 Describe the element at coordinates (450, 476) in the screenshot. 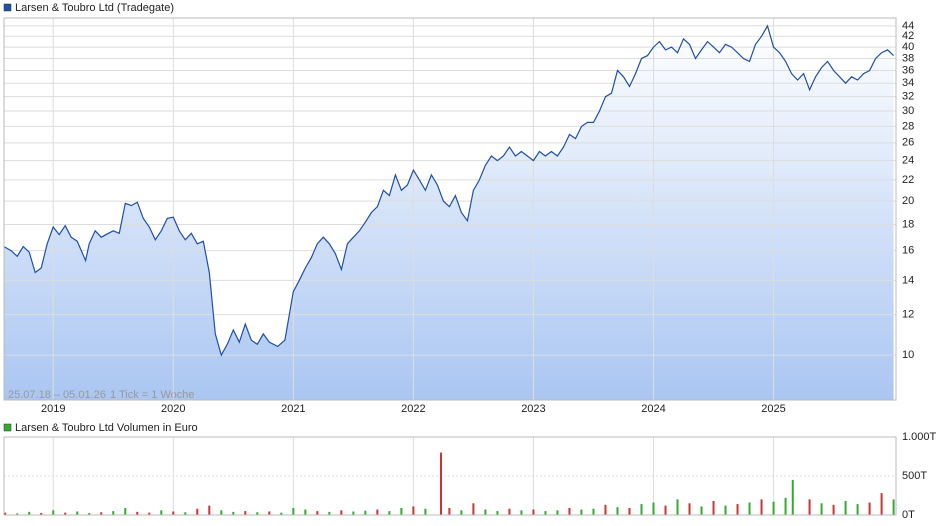

I see `plot-frame` at that location.